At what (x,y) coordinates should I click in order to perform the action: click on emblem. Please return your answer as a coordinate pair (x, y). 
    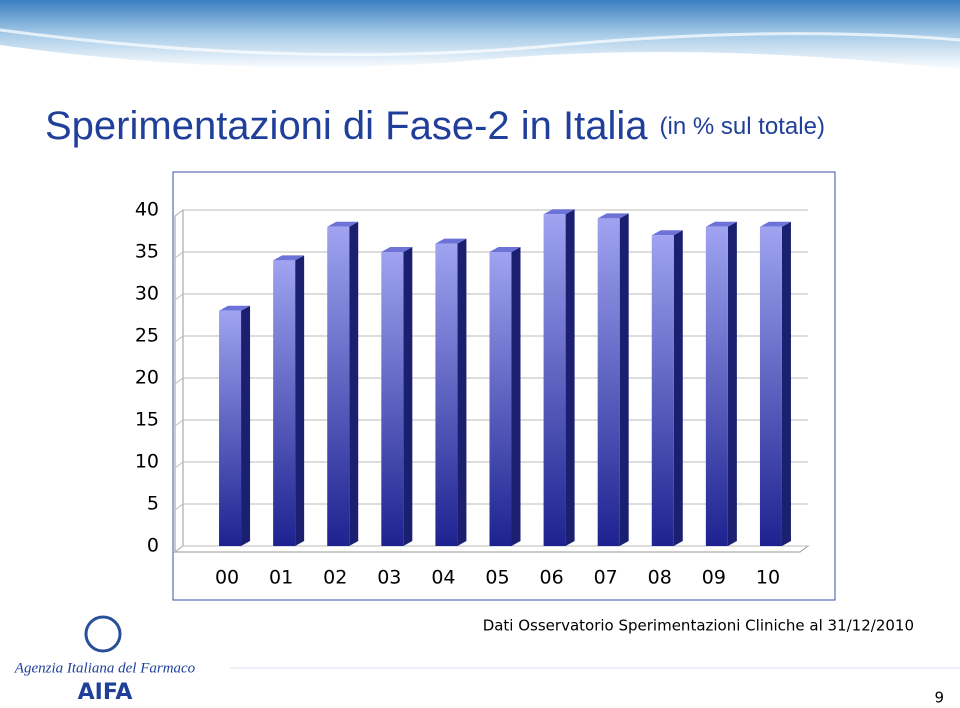
    Looking at the image, I should click on (103, 634).